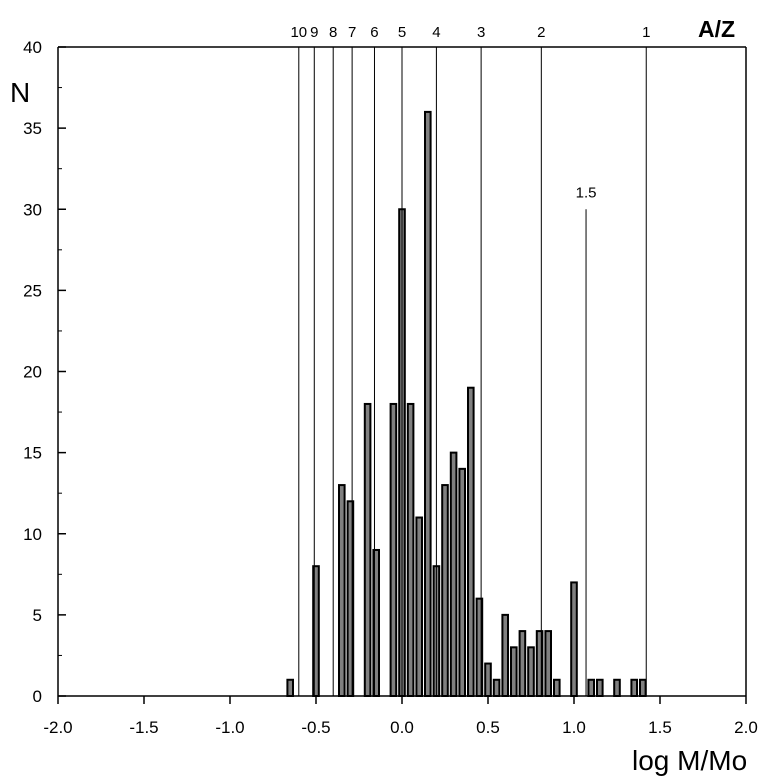 The height and width of the screenshot is (781, 776). I want to click on y-tick-label: 15, so click(32, 453).